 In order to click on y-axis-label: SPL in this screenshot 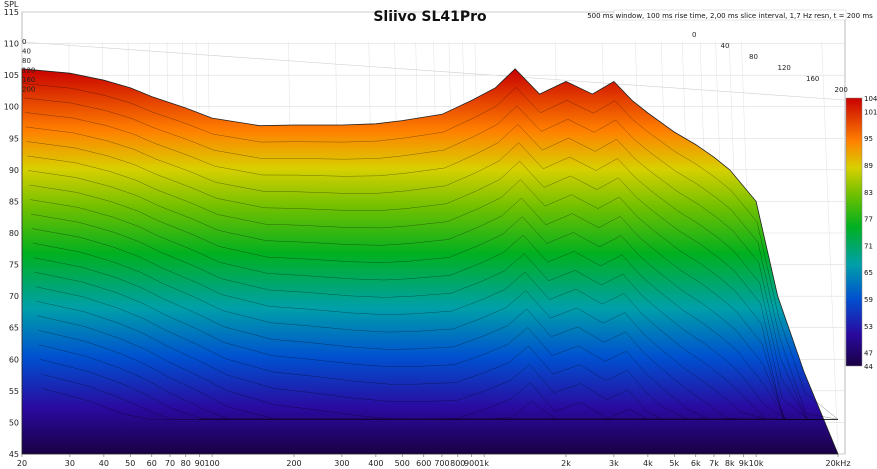, I will do `click(11, 4)`.